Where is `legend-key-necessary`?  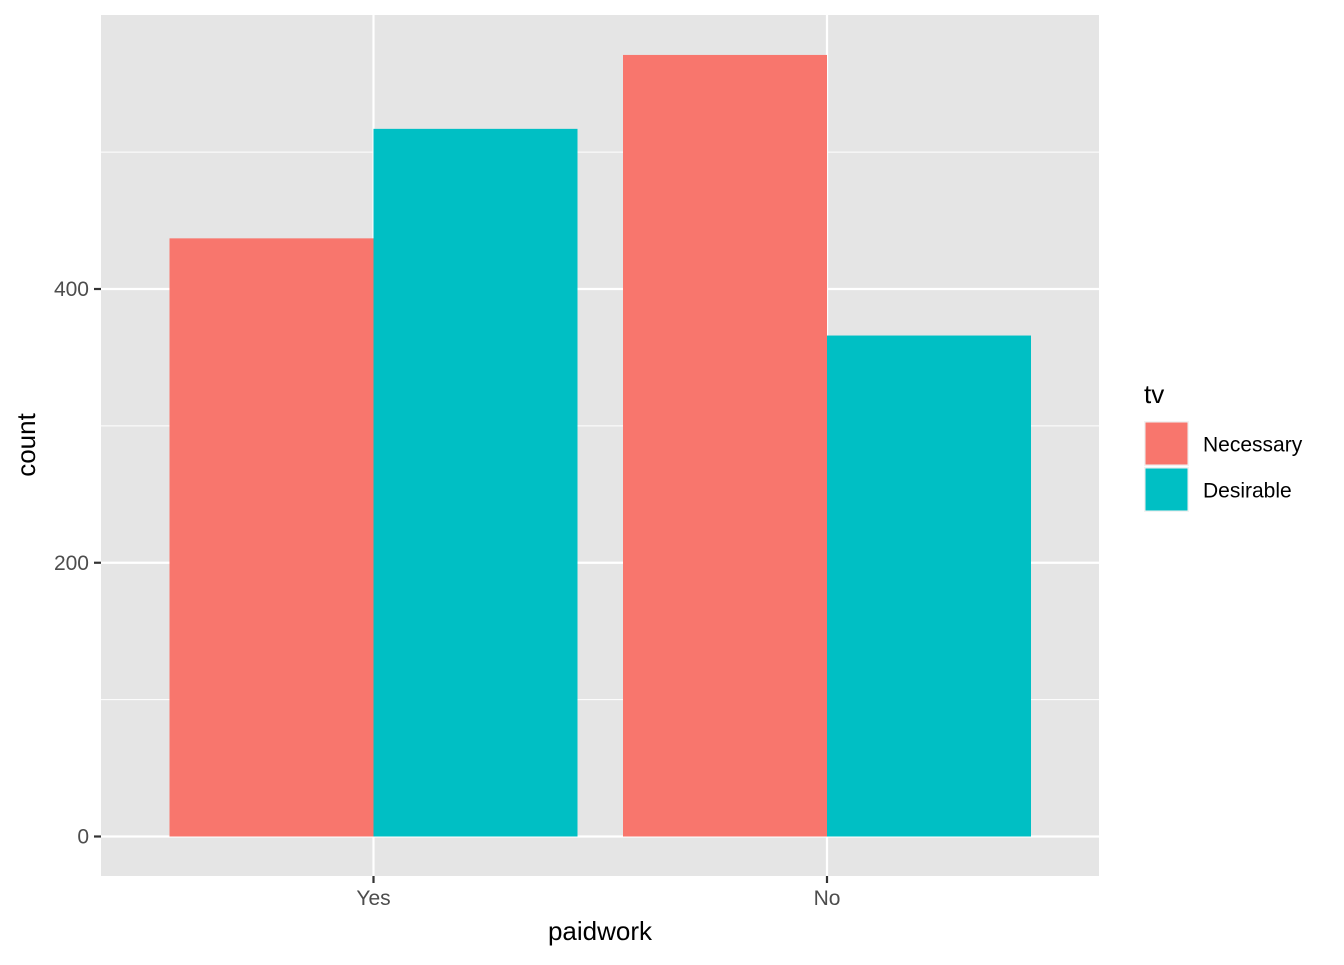 legend-key-necessary is located at coordinates (1166, 443).